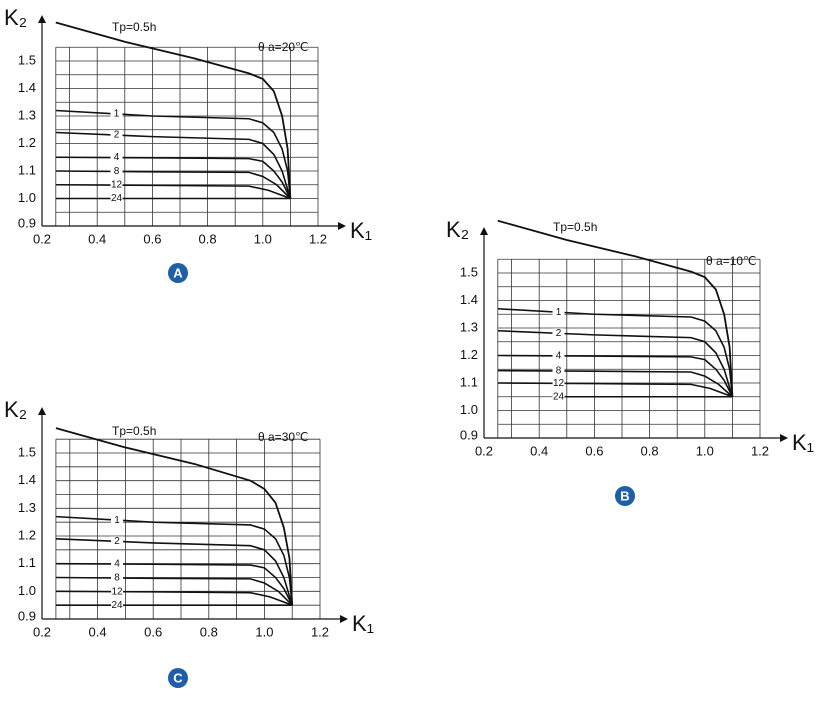 The width and height of the screenshot is (822, 702). What do you see at coordinates (731, 261) in the screenshot?
I see `annotation: θ a=10℃` at bounding box center [731, 261].